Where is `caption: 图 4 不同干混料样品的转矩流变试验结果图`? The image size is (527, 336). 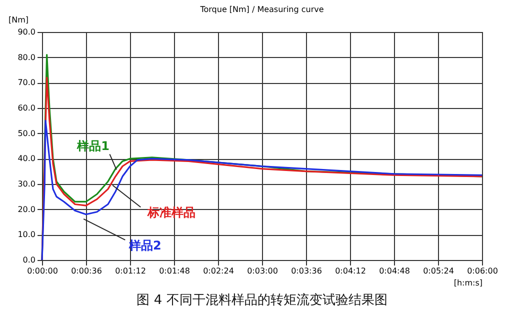
caption: 图 4 不同干混料样品的转矩流变试验结果图 is located at coordinates (262, 300).